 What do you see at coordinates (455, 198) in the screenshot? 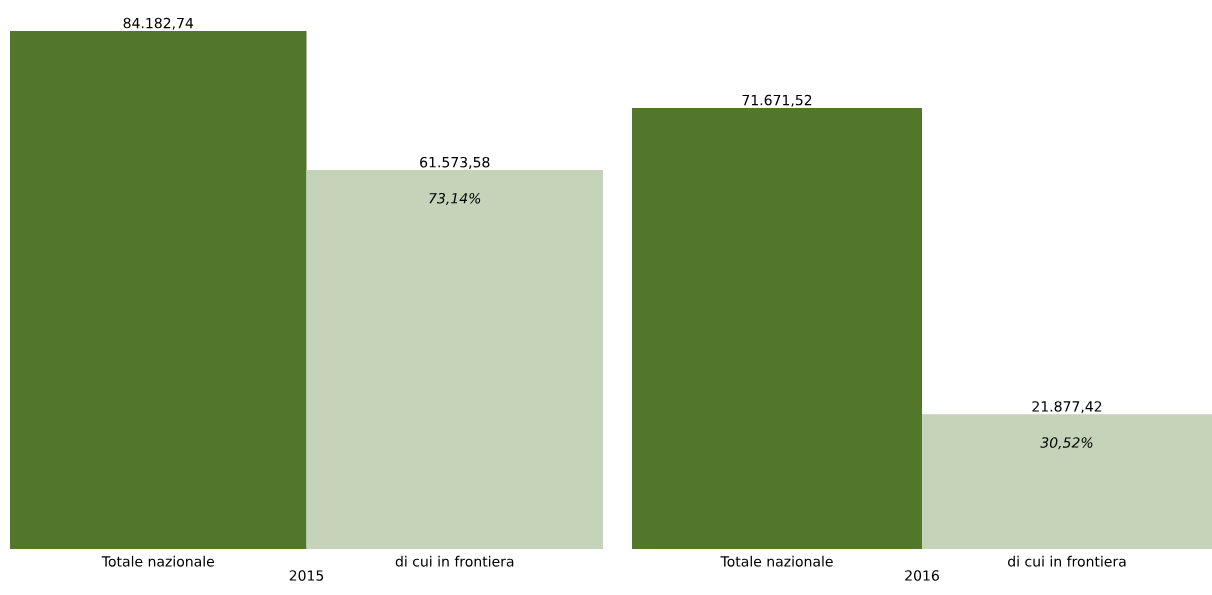
I see `annotation: 73,14%` at bounding box center [455, 198].